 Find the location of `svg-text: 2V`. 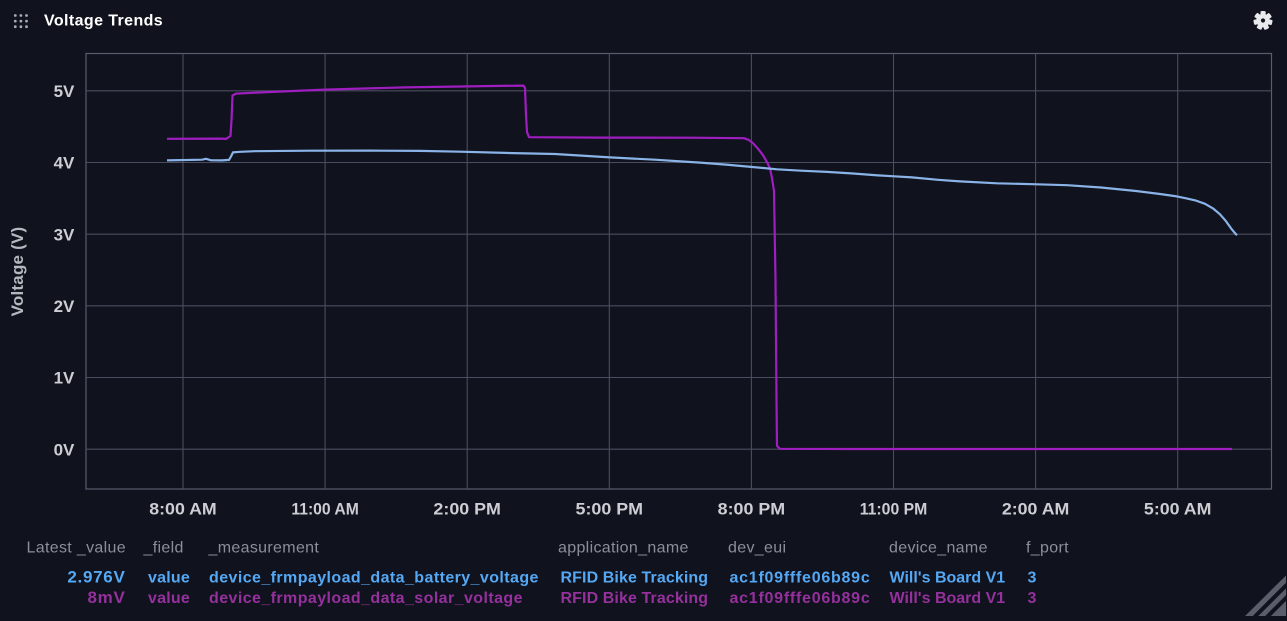

svg-text: 2V is located at coordinates (64, 306).